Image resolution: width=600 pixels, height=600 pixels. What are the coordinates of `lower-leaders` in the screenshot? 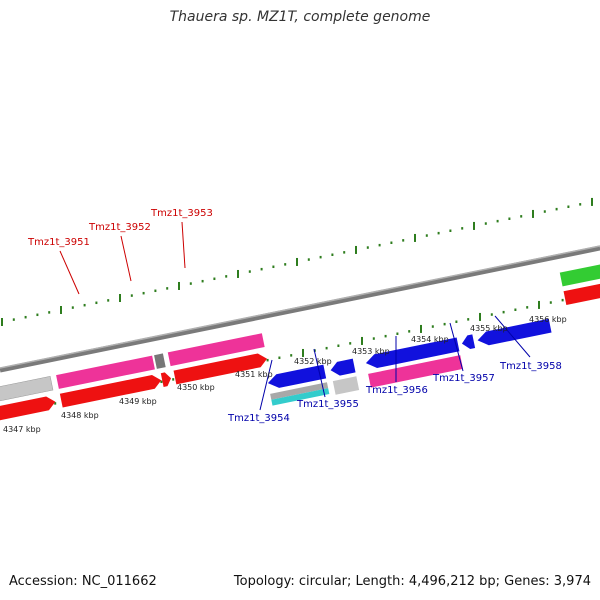 It's located at (395, 363).